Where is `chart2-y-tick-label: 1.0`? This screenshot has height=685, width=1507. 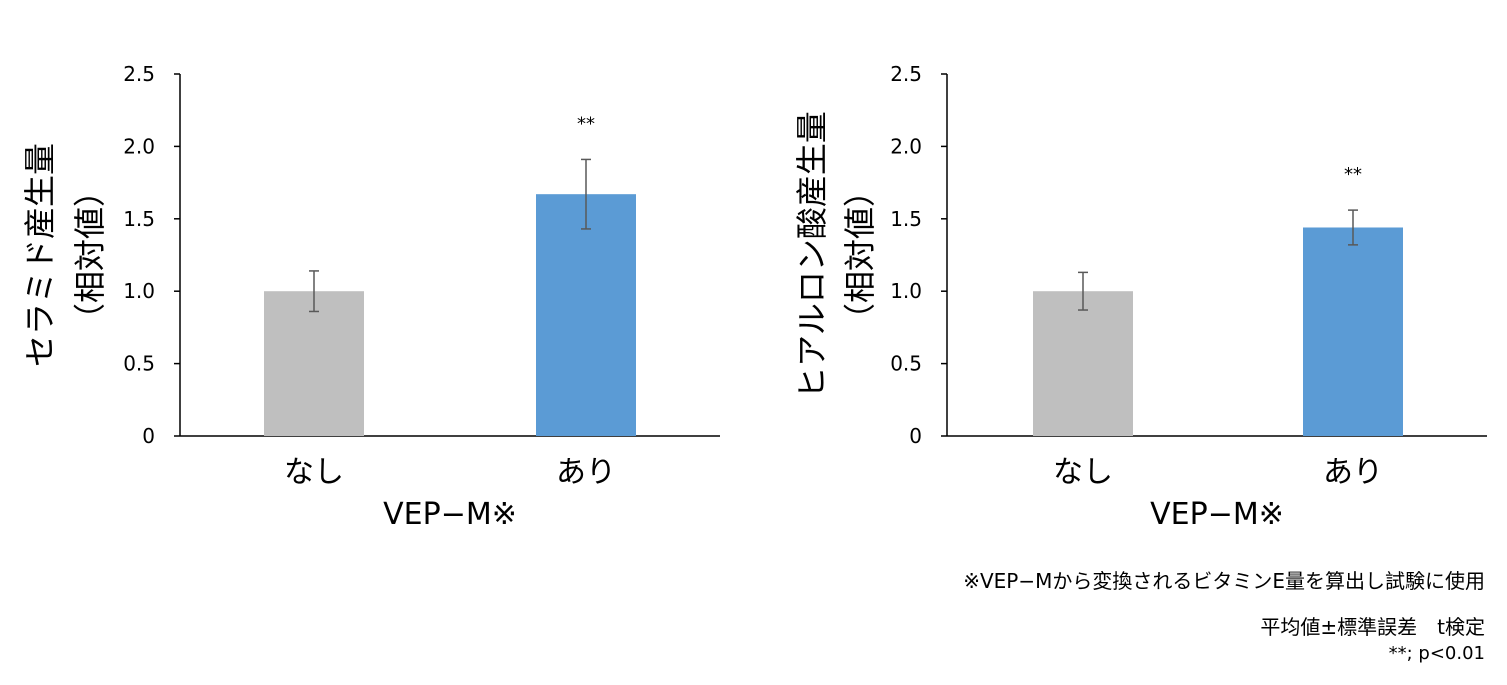
chart2-y-tick-label: 1.0 is located at coordinates (906, 291).